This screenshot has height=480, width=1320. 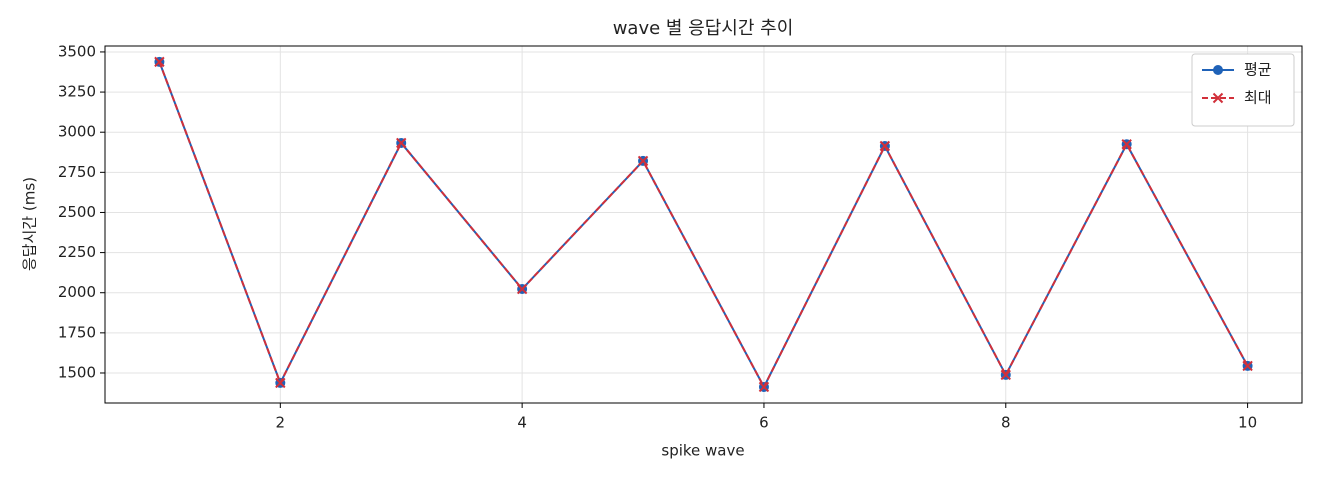 I want to click on x-tick-label: 4, so click(x=522, y=423).